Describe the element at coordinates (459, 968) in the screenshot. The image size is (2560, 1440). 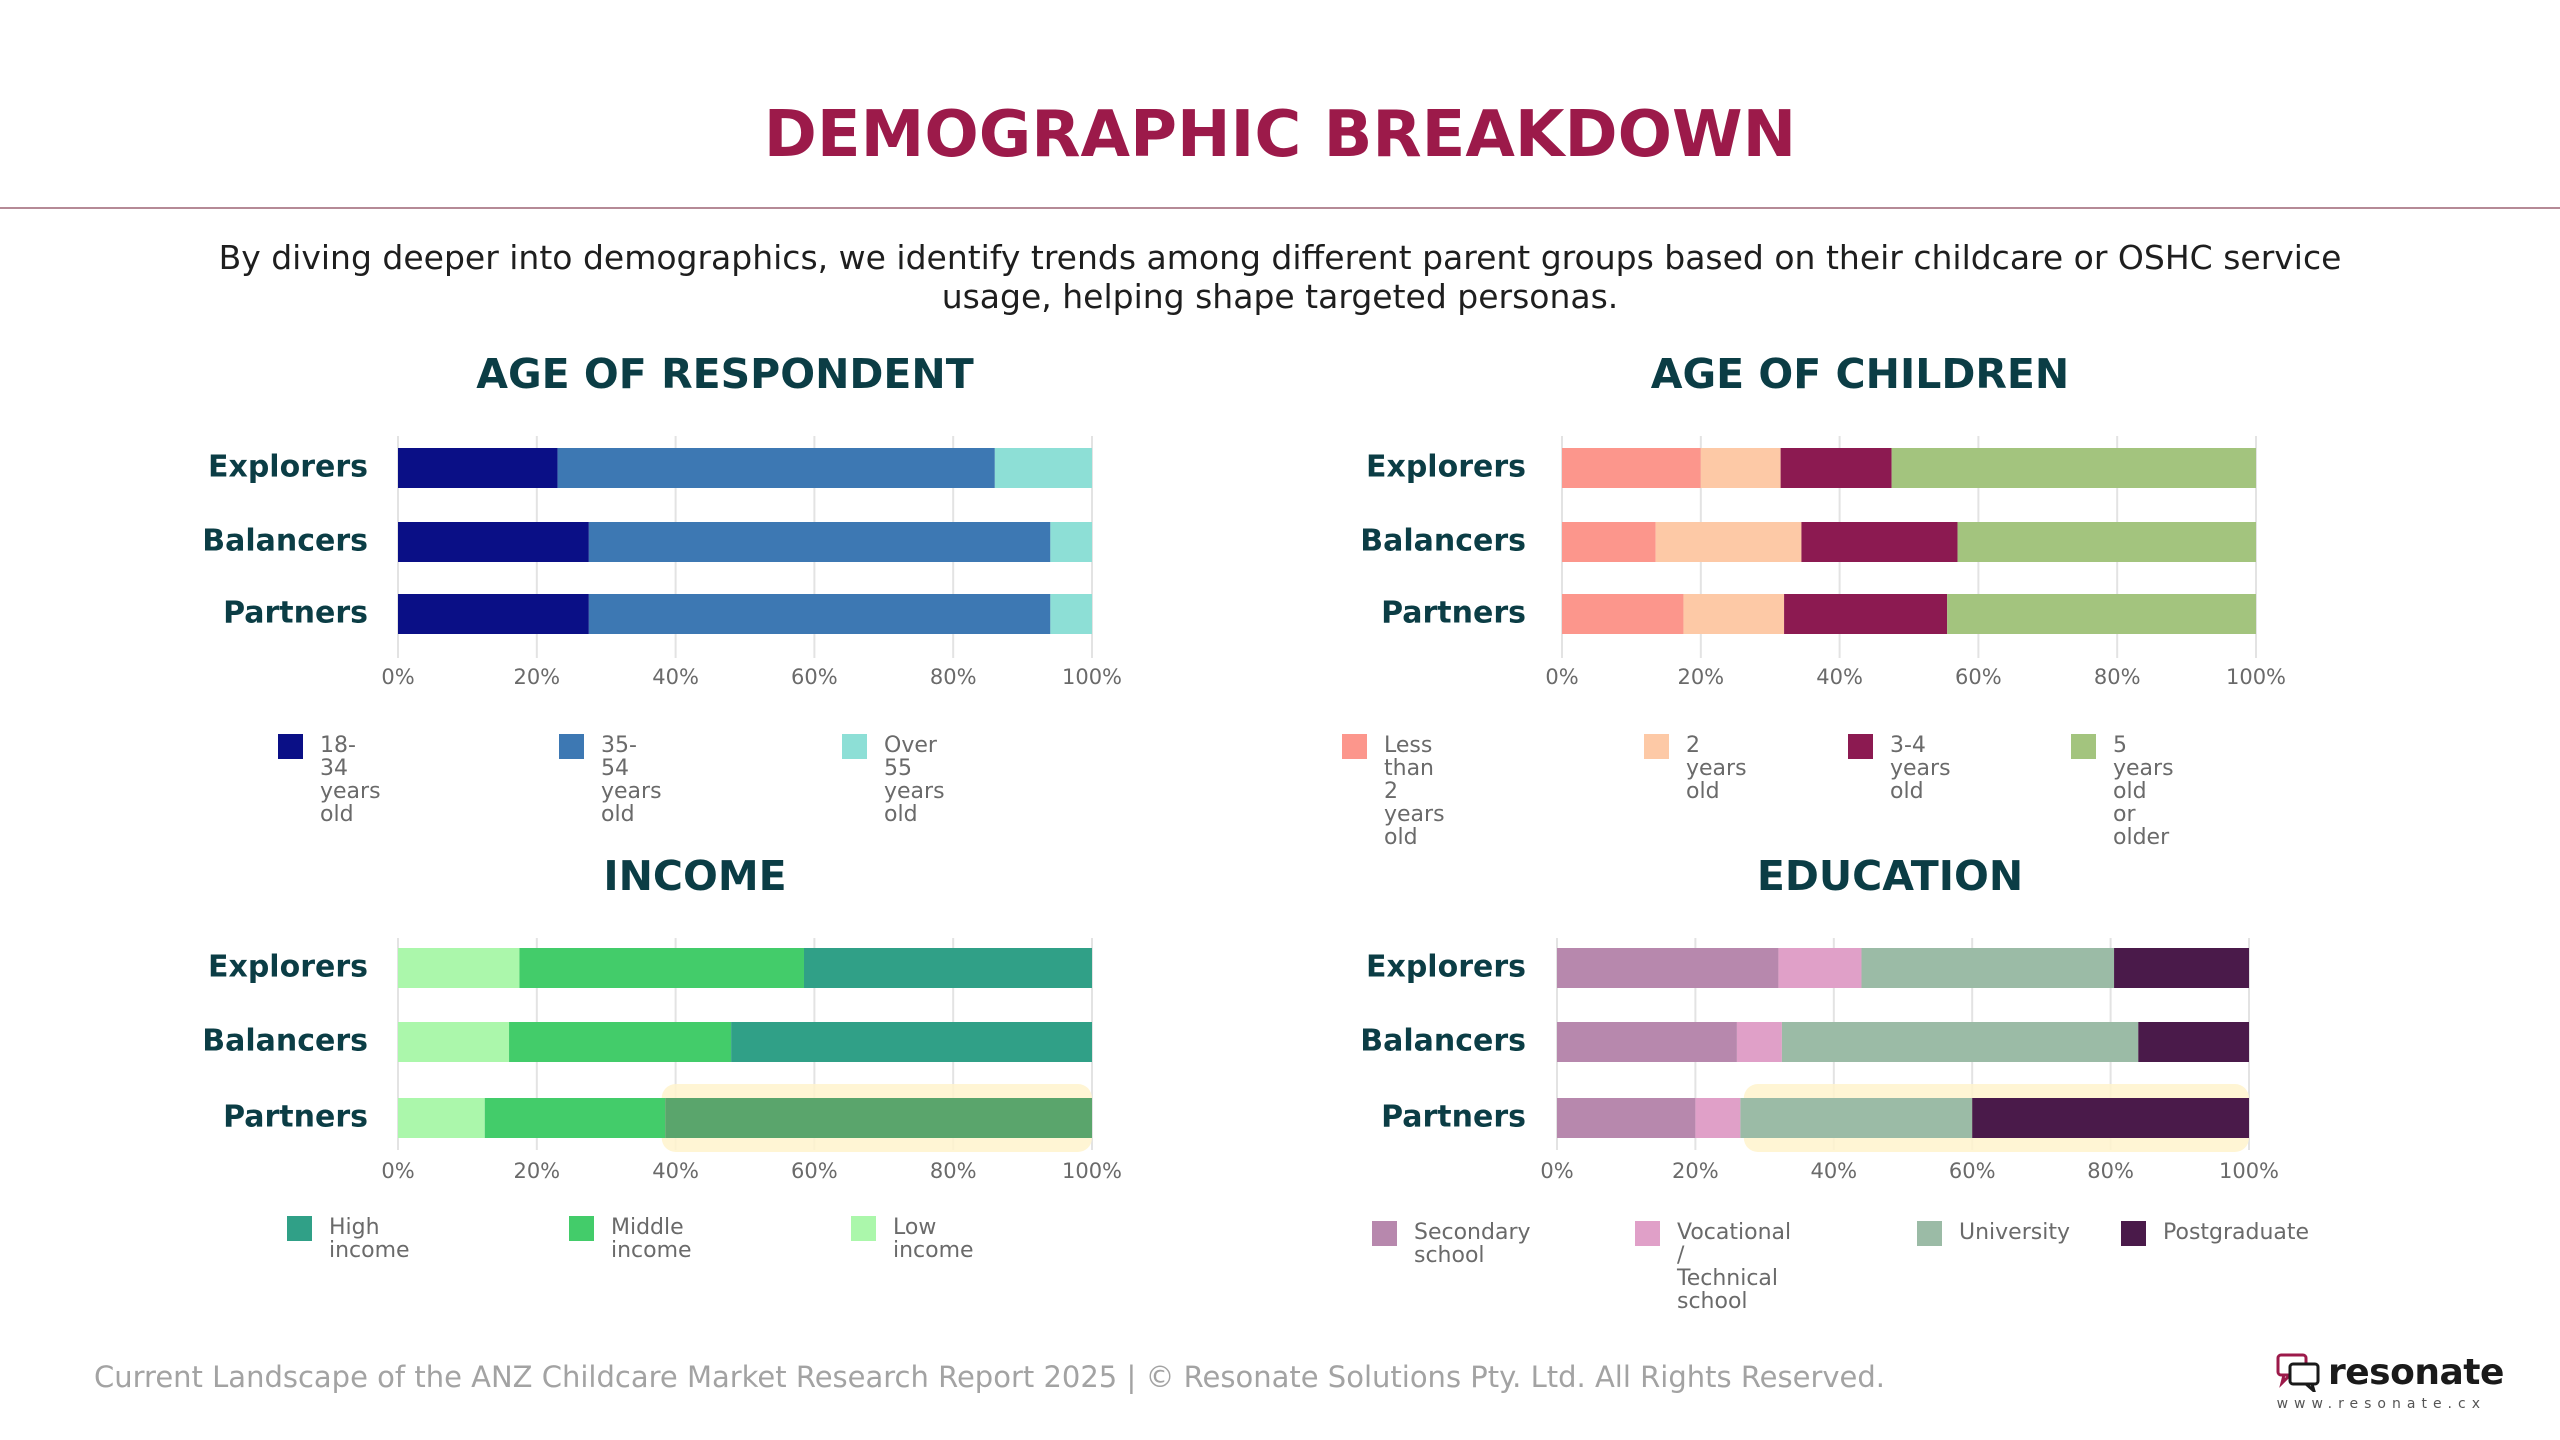
I see `bar-explorers-low-income` at that location.